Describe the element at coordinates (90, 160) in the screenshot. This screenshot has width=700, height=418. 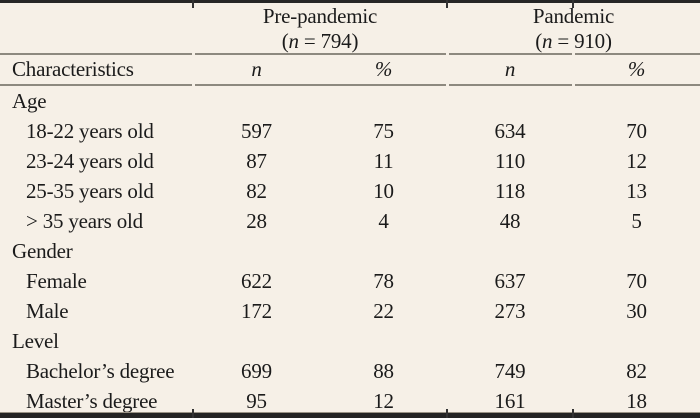
I see `row-label: 23-24 years old` at that location.